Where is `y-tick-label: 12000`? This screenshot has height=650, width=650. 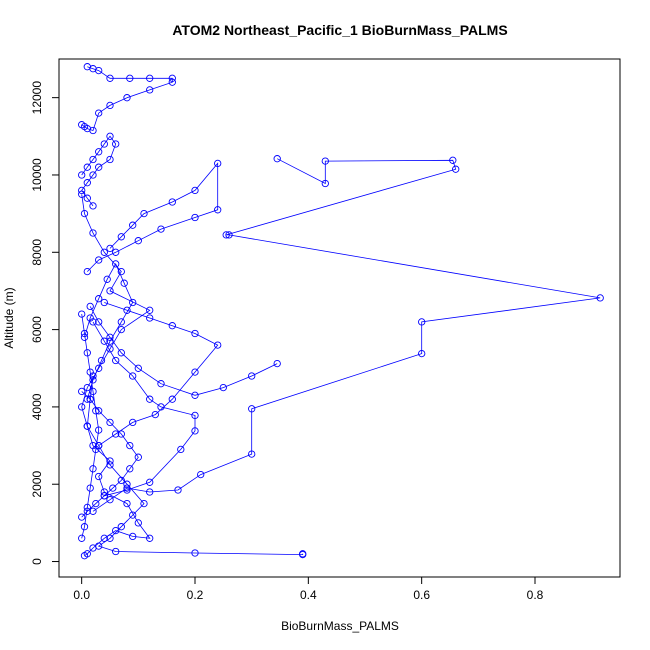 y-tick-label: 12000 is located at coordinates (37, 98).